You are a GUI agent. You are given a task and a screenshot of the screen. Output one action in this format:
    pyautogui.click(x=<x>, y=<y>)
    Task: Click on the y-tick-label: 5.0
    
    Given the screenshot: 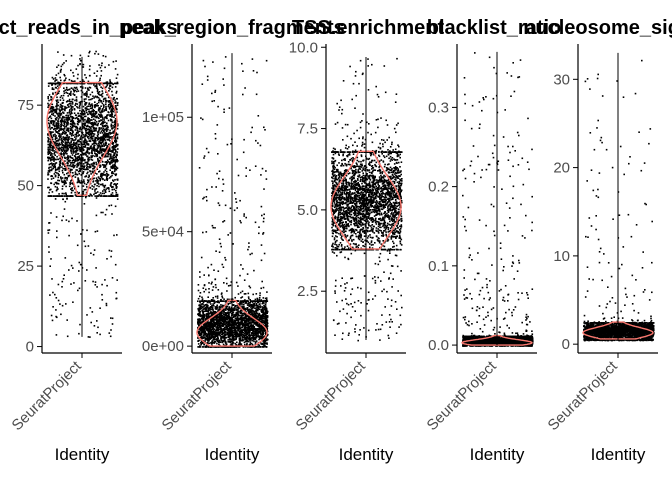 What is the action you would take?
    pyautogui.click(x=307, y=210)
    